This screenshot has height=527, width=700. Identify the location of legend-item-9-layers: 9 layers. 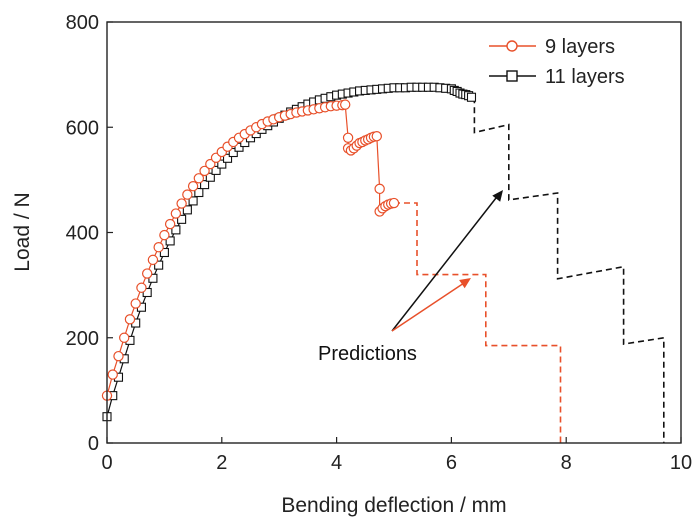
(552, 47).